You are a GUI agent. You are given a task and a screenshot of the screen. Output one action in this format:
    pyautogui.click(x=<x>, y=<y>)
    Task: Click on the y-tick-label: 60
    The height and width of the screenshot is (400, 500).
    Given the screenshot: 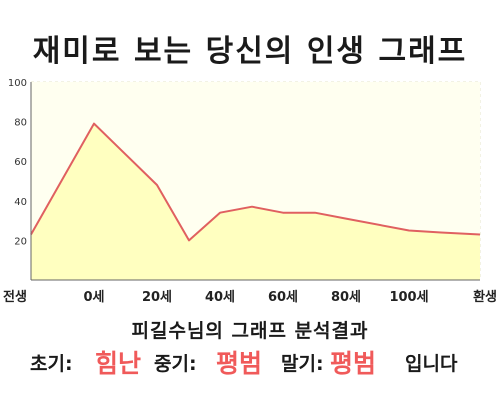 What is the action you would take?
    pyautogui.click(x=20, y=162)
    